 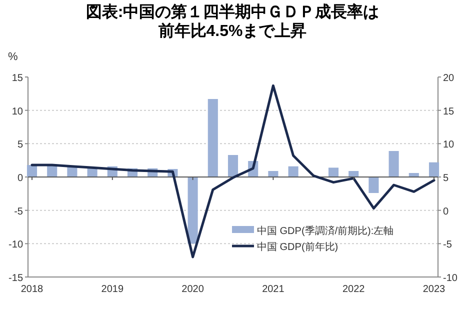 I want to click on y2-tick-label: 0, so click(x=446, y=212).